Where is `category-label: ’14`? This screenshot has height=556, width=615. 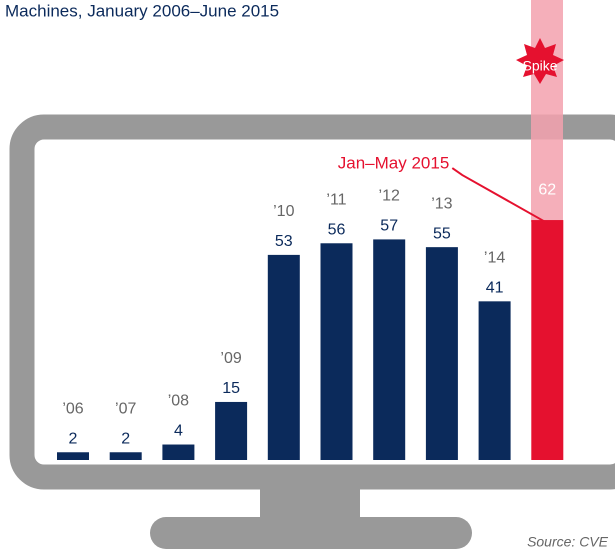 category-label: ’14 is located at coordinates (494, 258).